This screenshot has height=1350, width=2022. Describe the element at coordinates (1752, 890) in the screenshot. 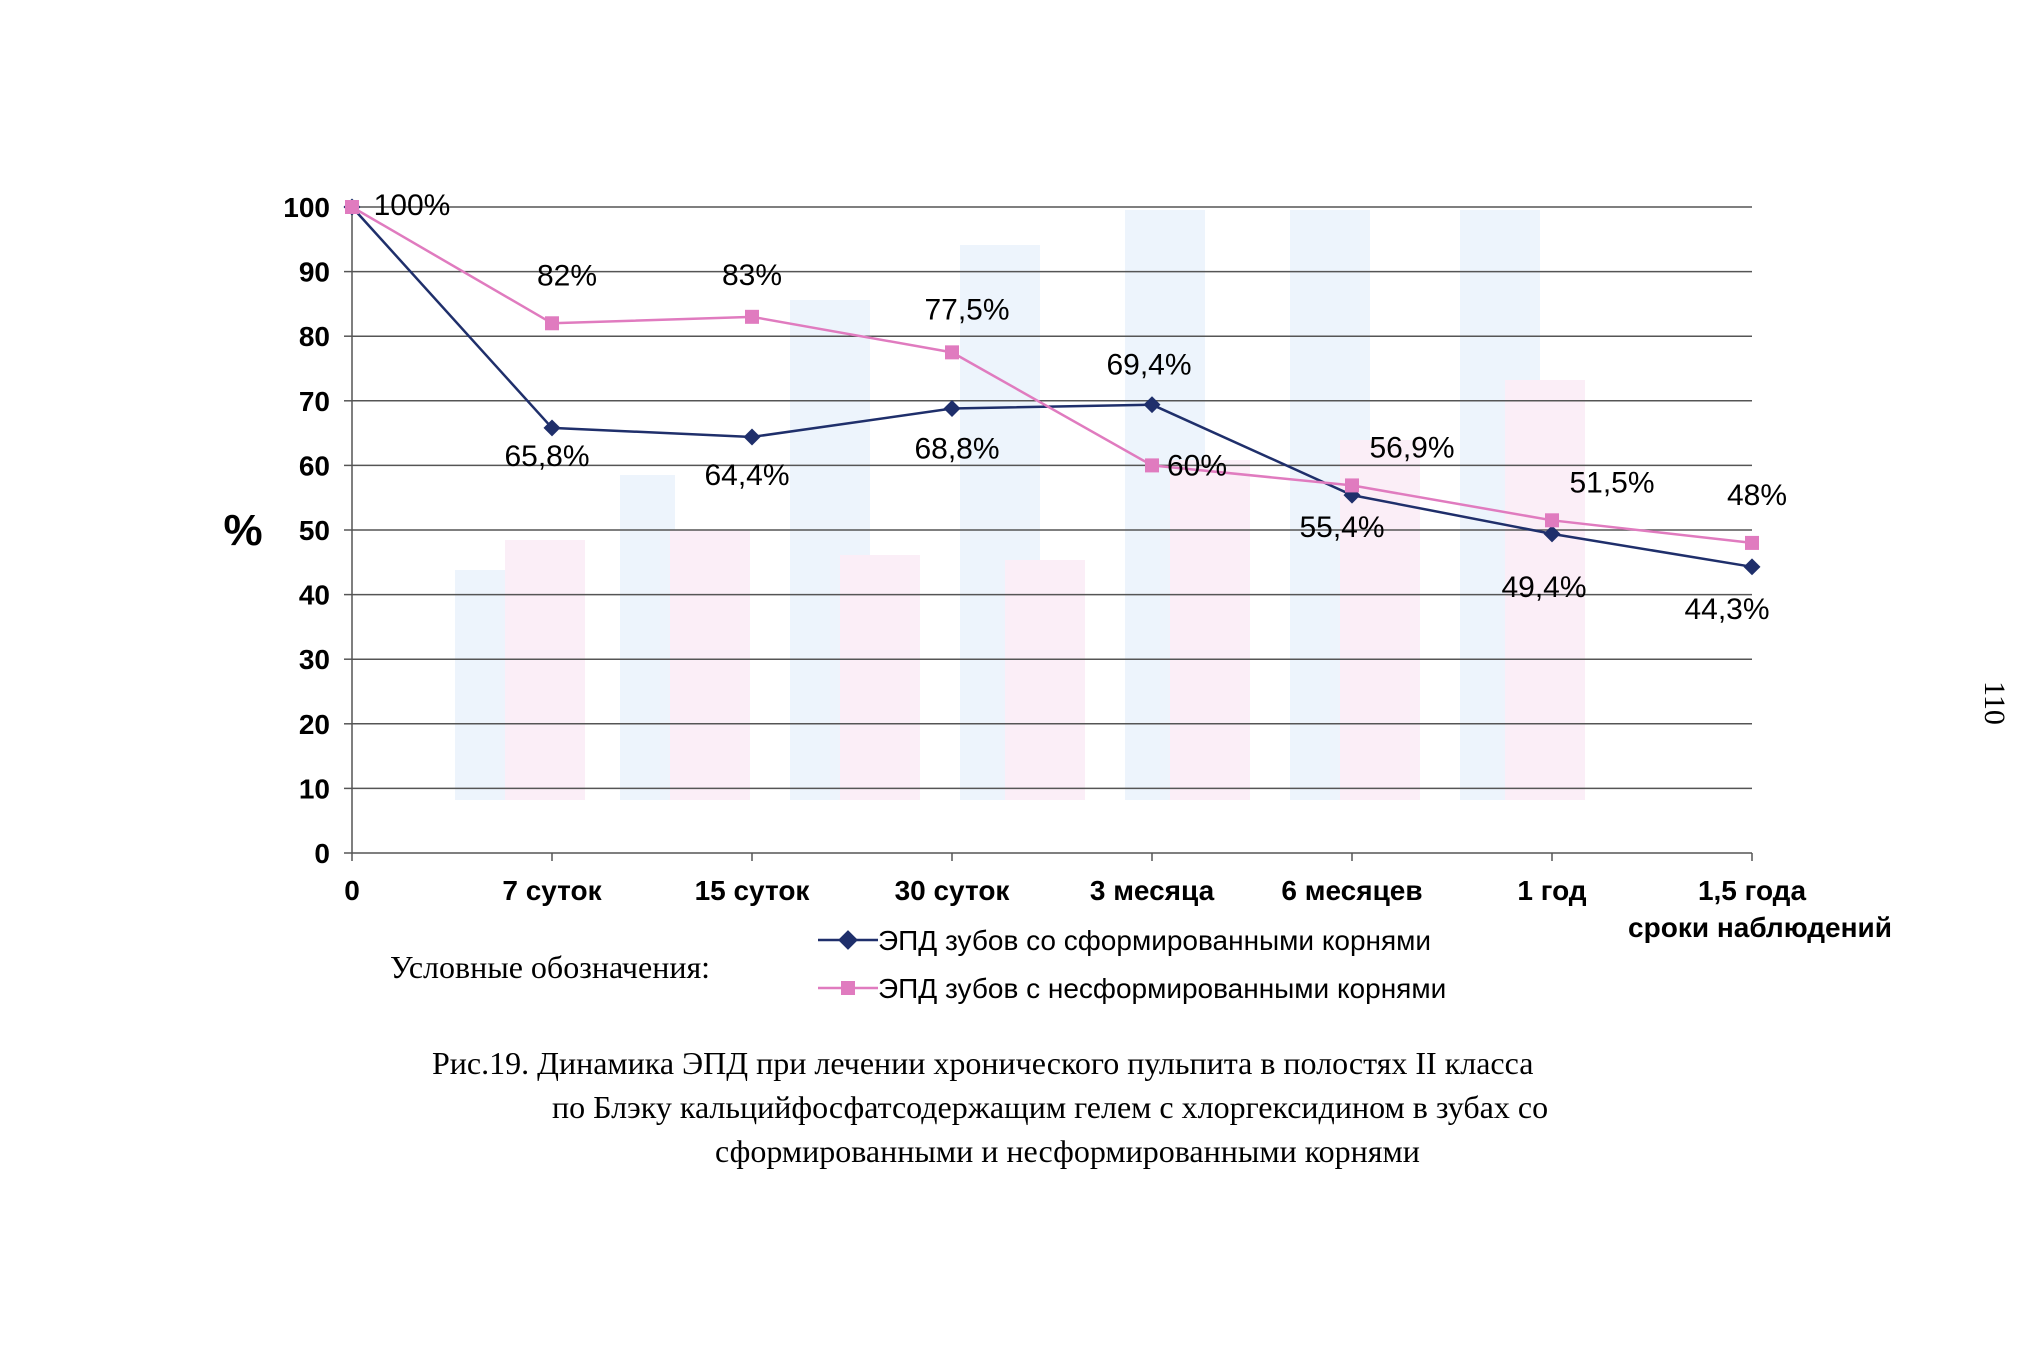

I see `x-tick-label: 1,5 года` at that location.